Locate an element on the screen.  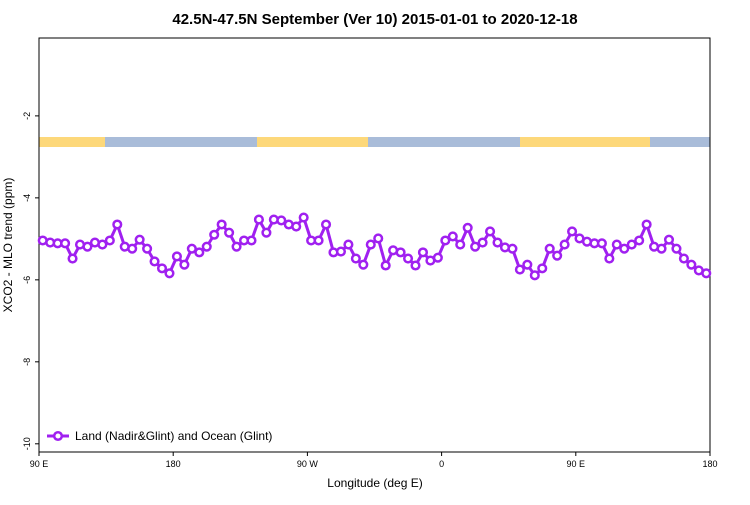
y-tick-label: -2 is located at coordinates (27, 116).